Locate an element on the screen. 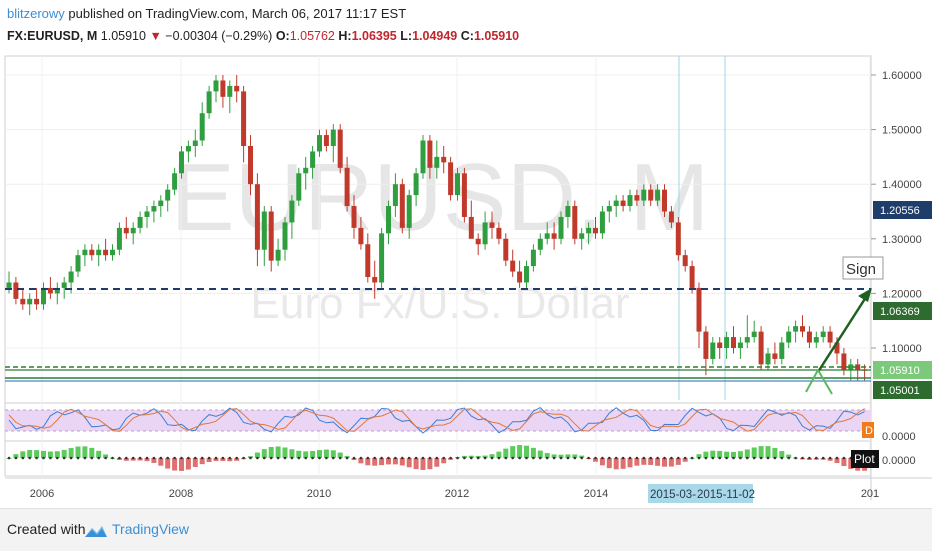 The height and width of the screenshot is (551, 932). support-badge-text: 1.05001 is located at coordinates (900, 391).